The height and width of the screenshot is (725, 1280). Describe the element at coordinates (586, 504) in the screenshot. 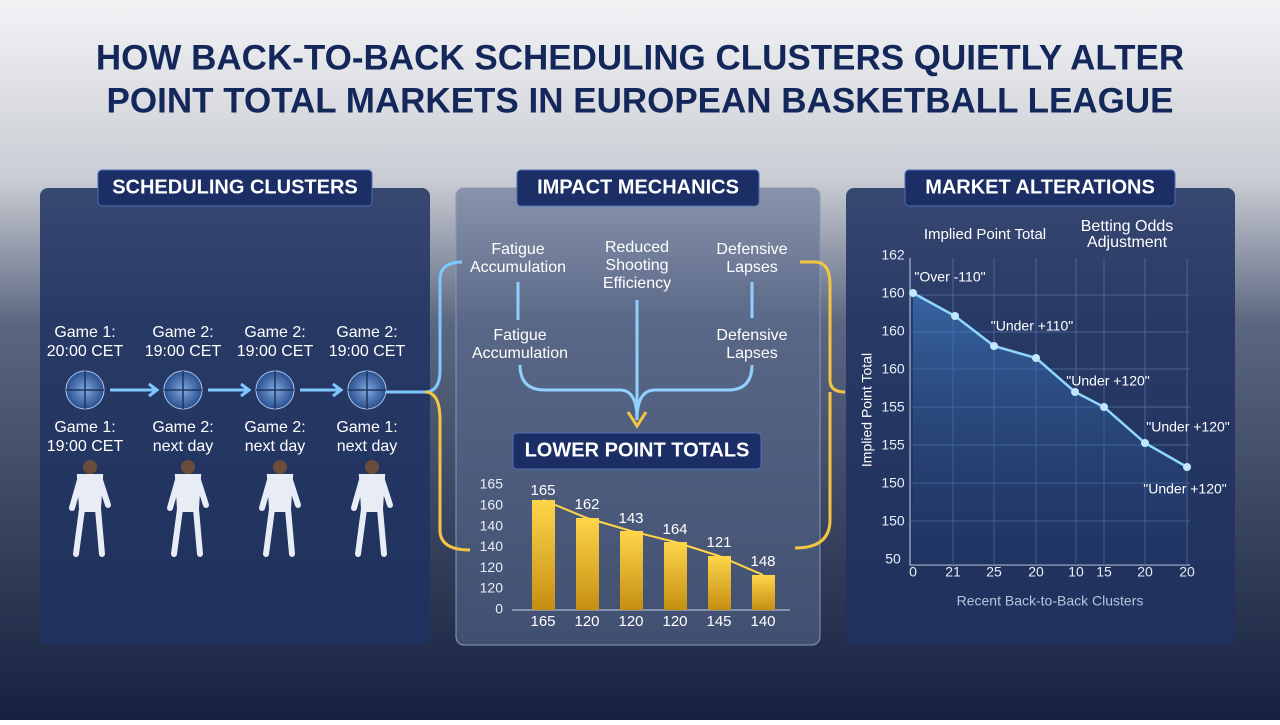

I see `data-label: 162` at that location.